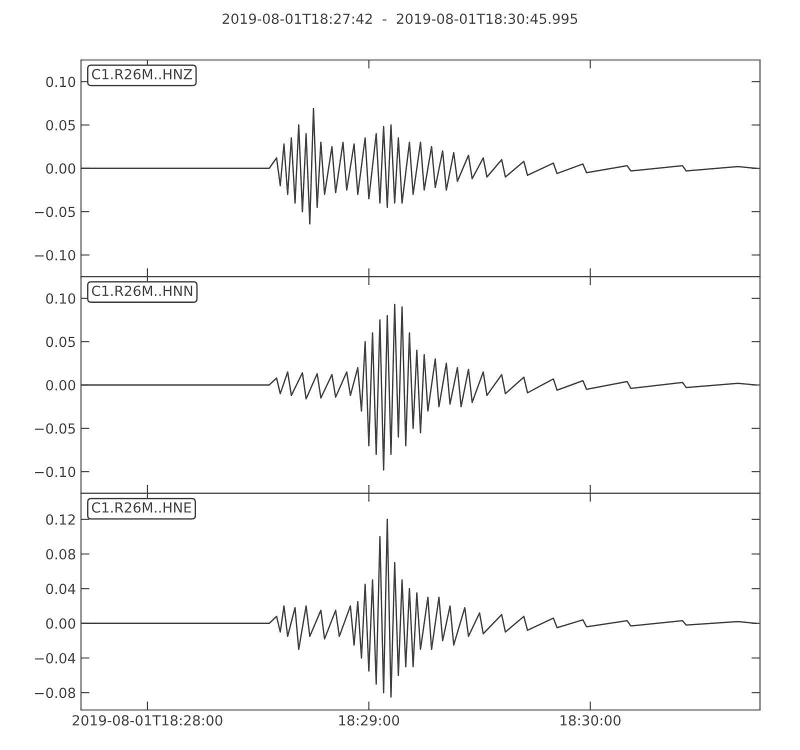 The width and height of the screenshot is (800, 750). Describe the element at coordinates (147, 720) in the screenshot. I see `x-tick-label: 2019-08-01T18:28:00` at that location.